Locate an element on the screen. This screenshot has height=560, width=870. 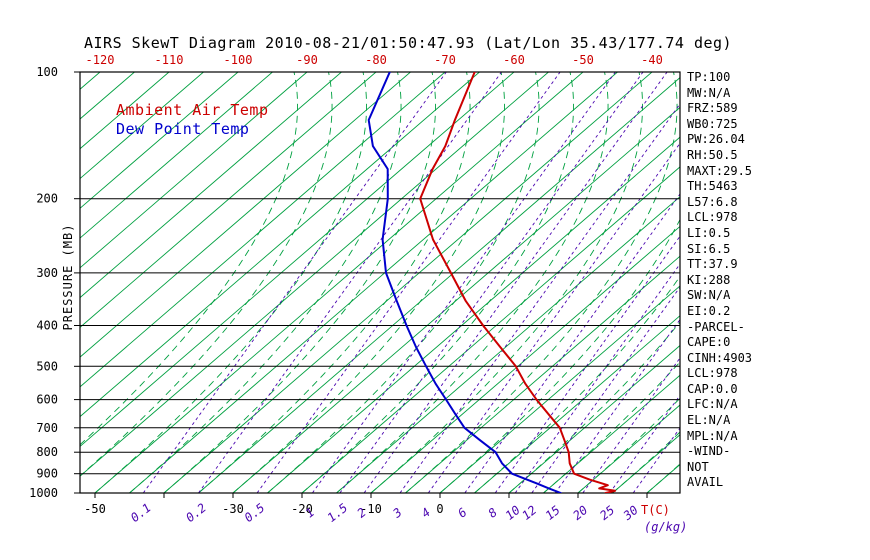
mixing-ratio-tick-label: 15 is located at coordinates (553, 513).